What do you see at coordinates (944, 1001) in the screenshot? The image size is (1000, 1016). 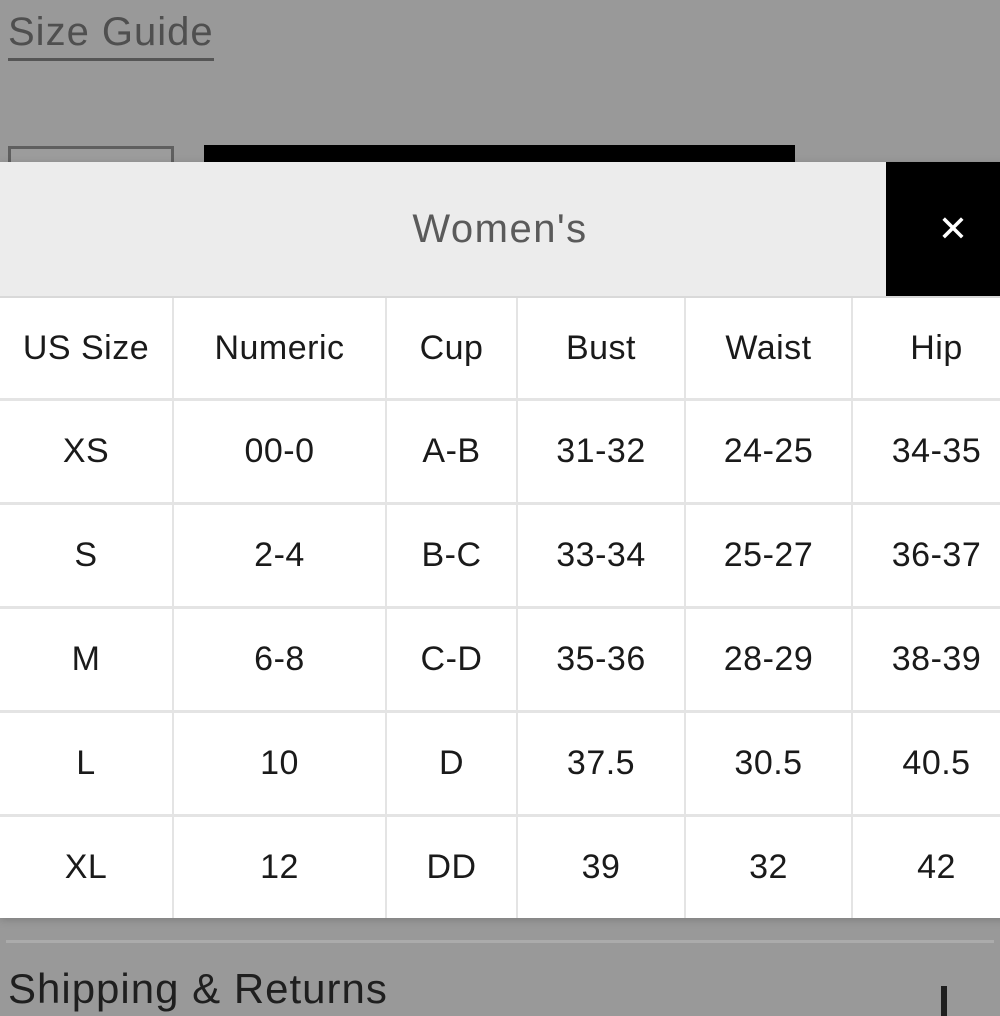 I see `plus-icon` at bounding box center [944, 1001].